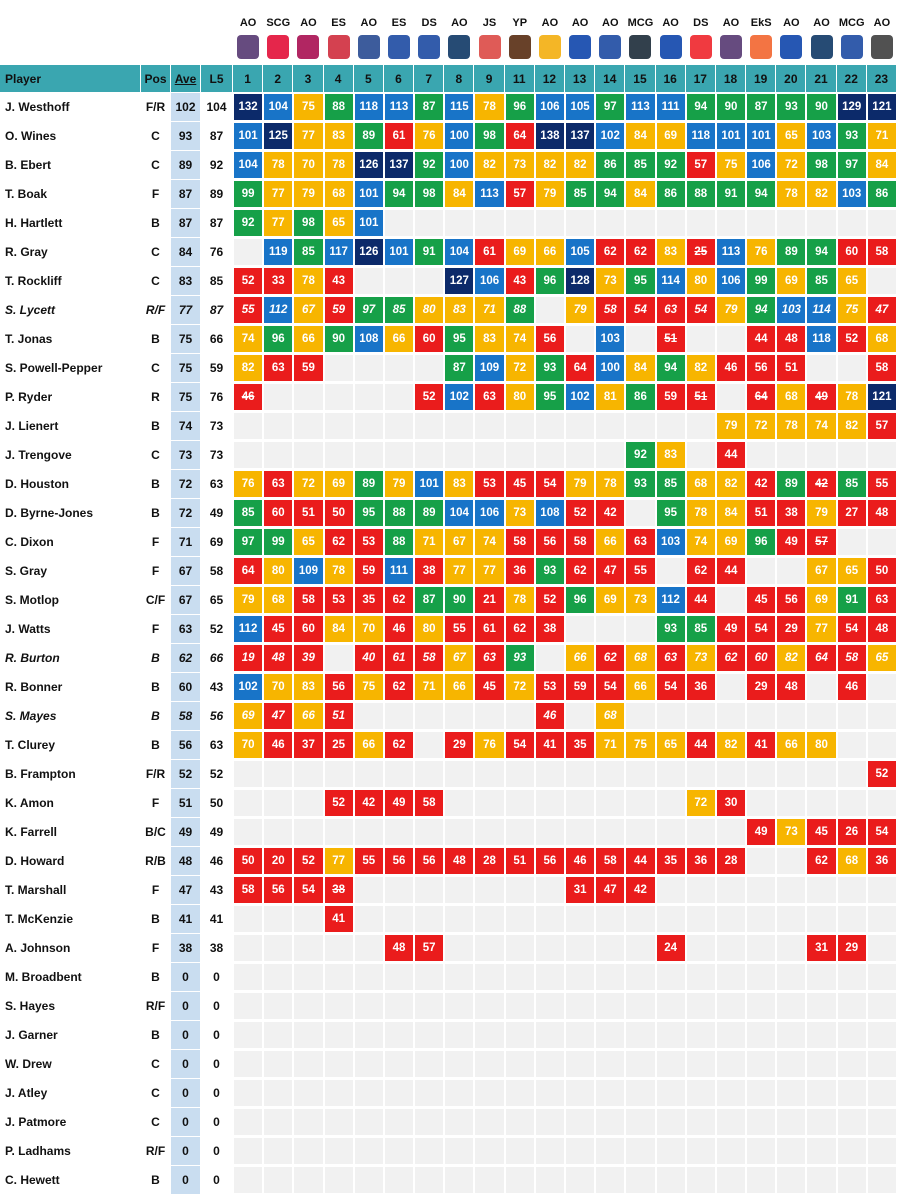 The height and width of the screenshot is (1200, 900). I want to click on score-cell: 104, so click(278, 107).